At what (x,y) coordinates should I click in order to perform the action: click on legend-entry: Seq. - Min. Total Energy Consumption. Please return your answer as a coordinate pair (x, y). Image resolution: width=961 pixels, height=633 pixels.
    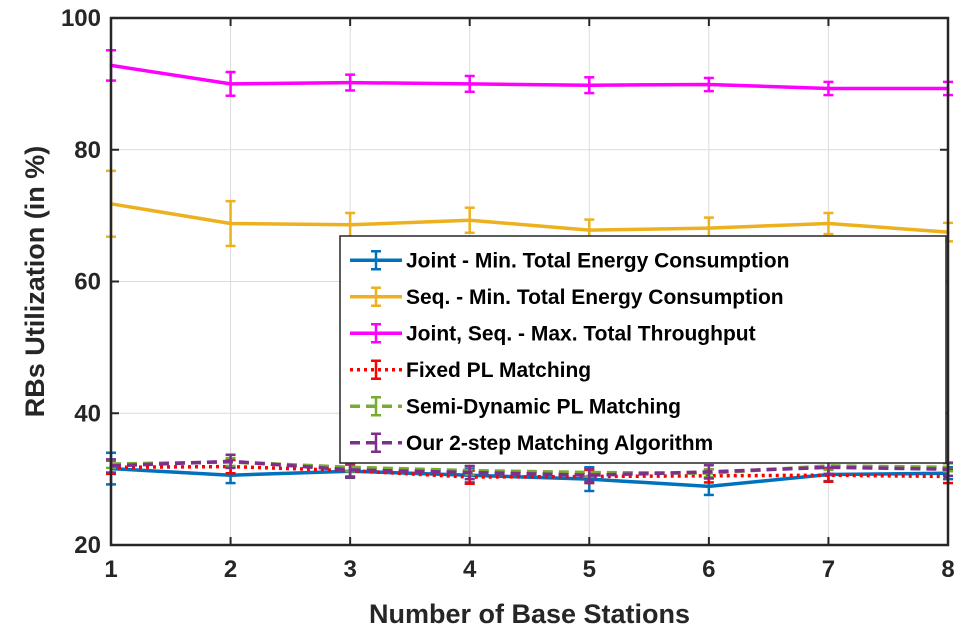
    Looking at the image, I should click on (567, 297).